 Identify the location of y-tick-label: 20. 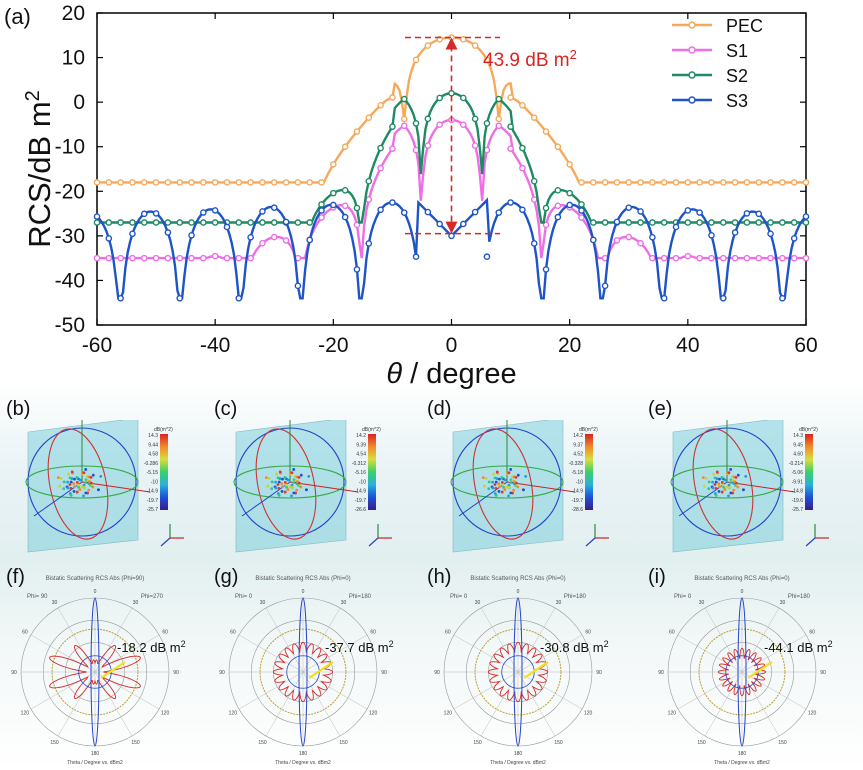
(73, 13).